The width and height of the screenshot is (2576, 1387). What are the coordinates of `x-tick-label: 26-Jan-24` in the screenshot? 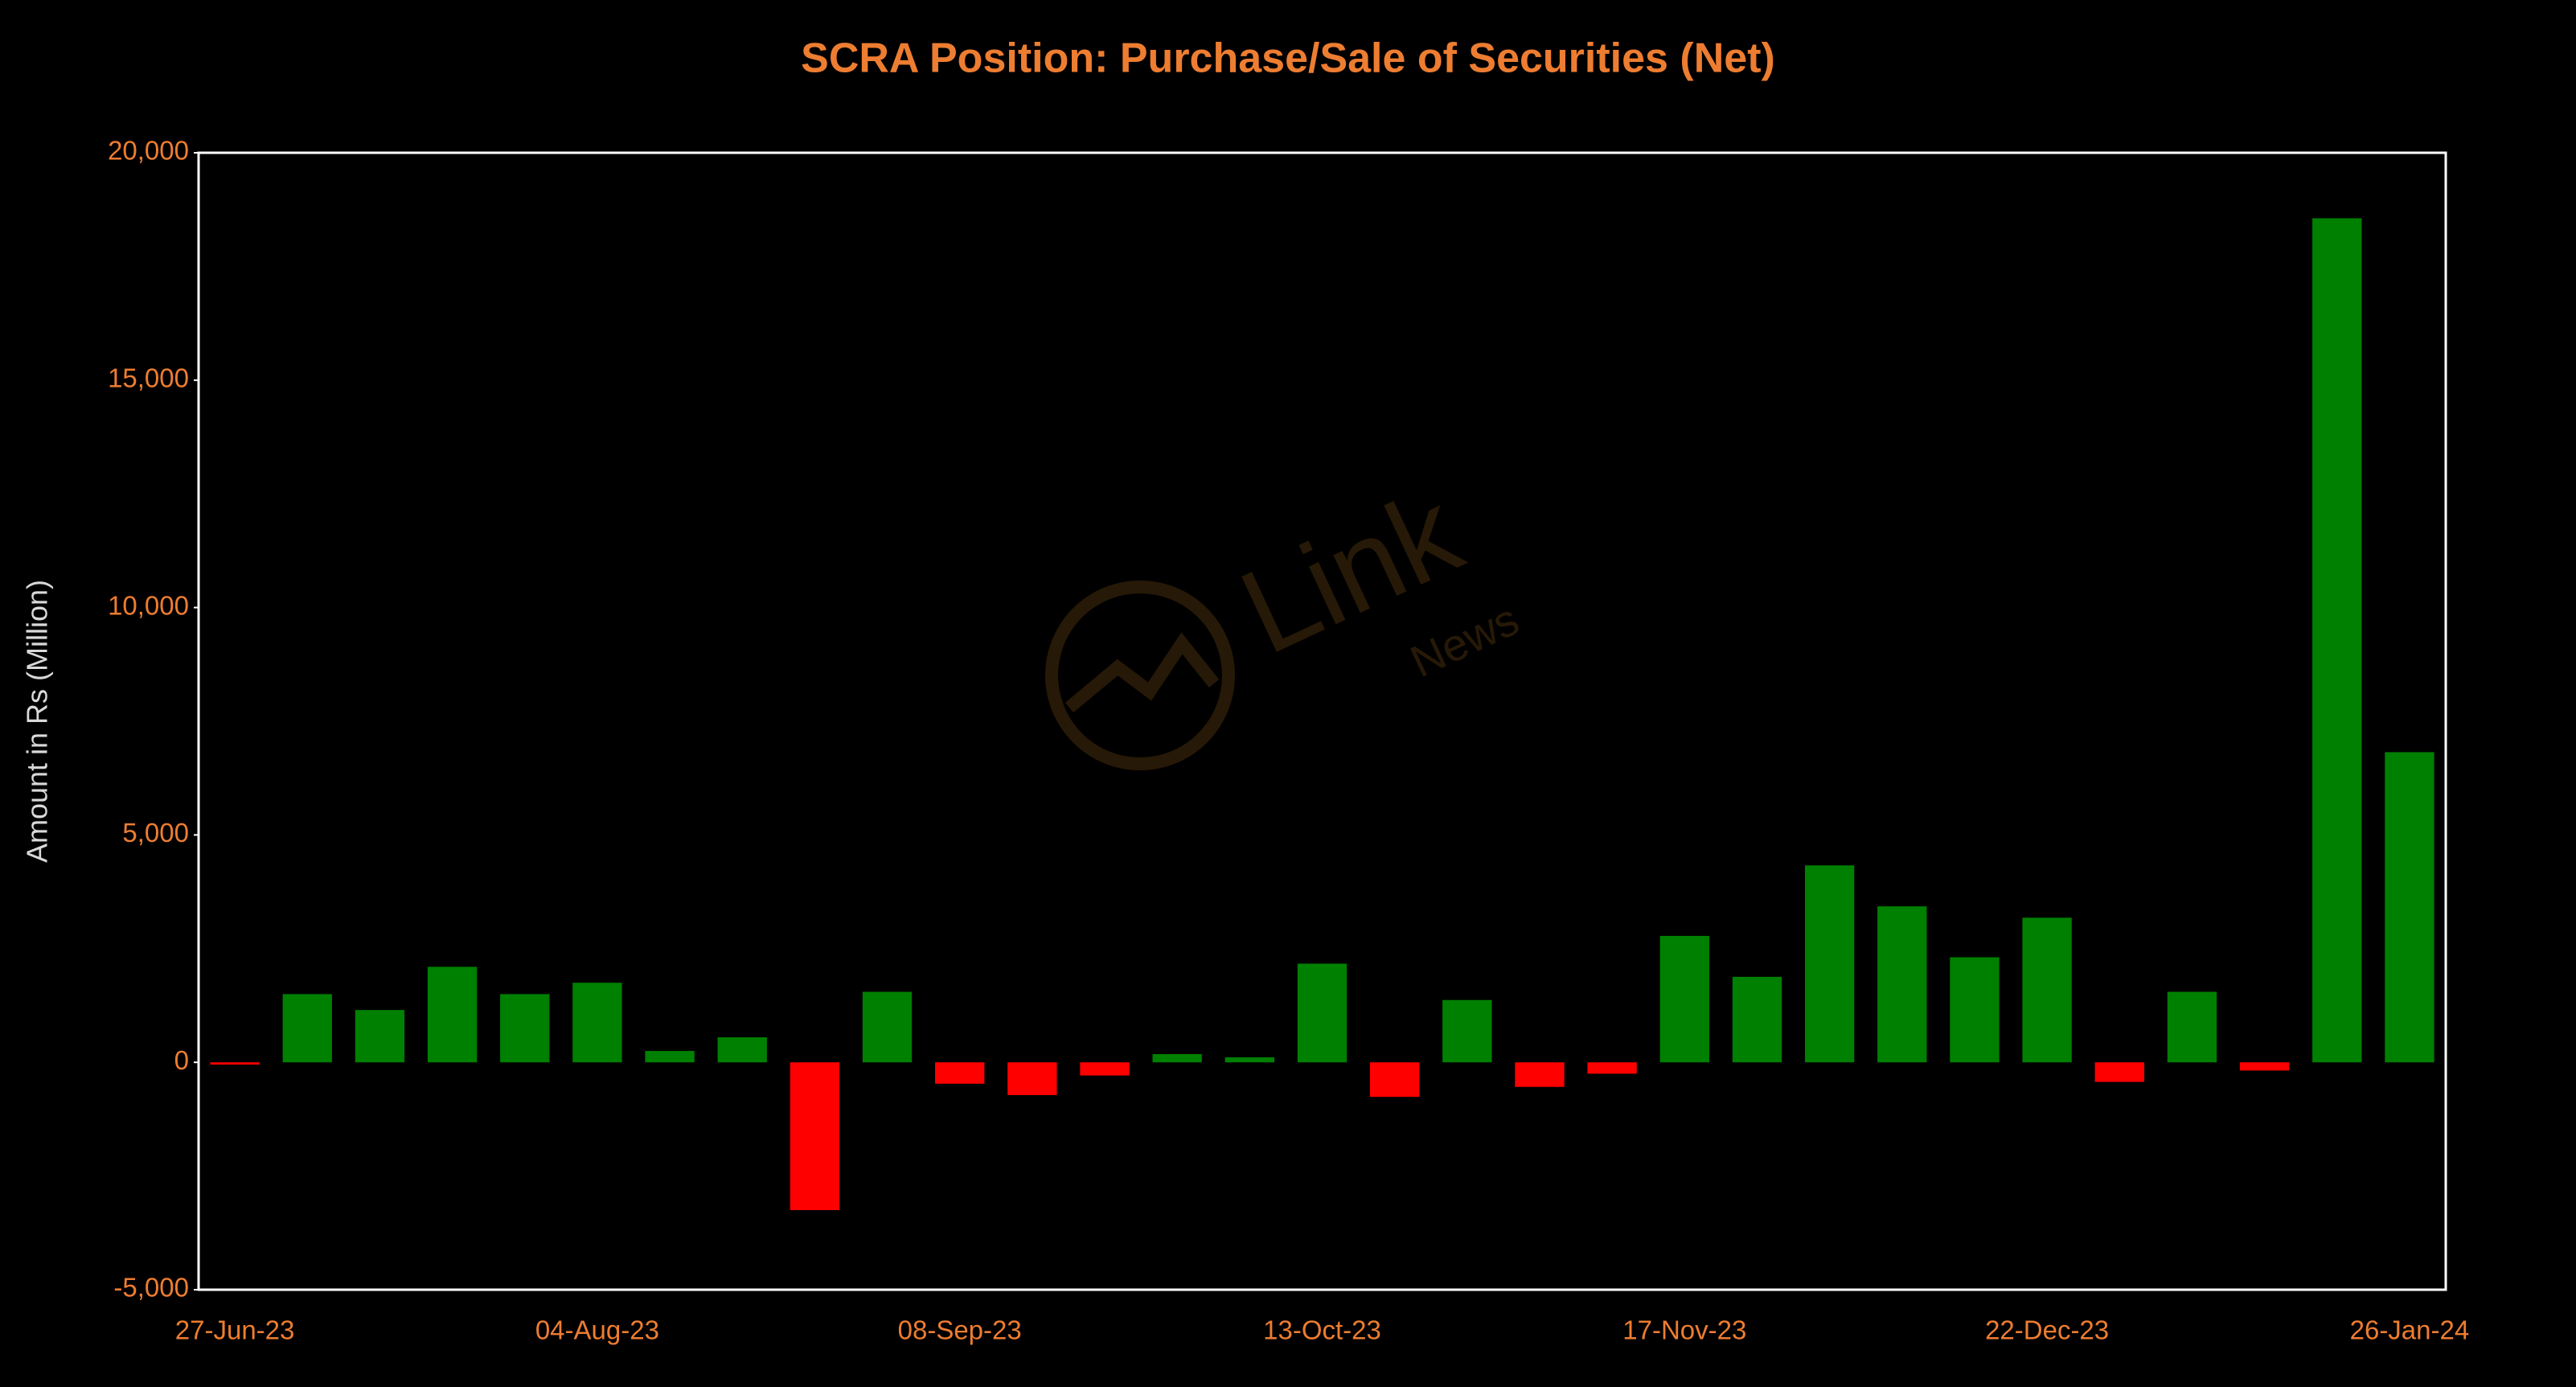 It's located at (2410, 1330).